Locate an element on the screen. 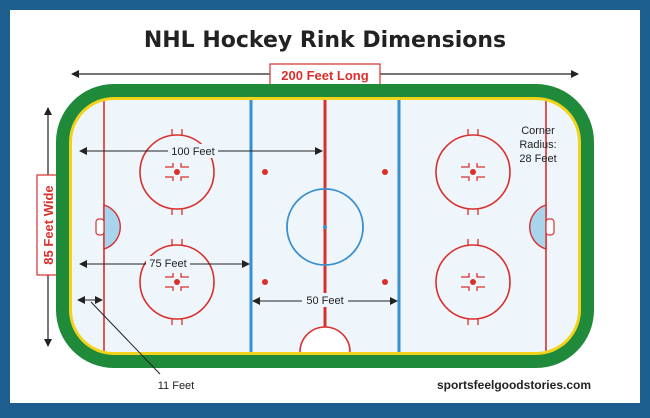 This screenshot has height=418, width=650. center-dot is located at coordinates (325, 227).